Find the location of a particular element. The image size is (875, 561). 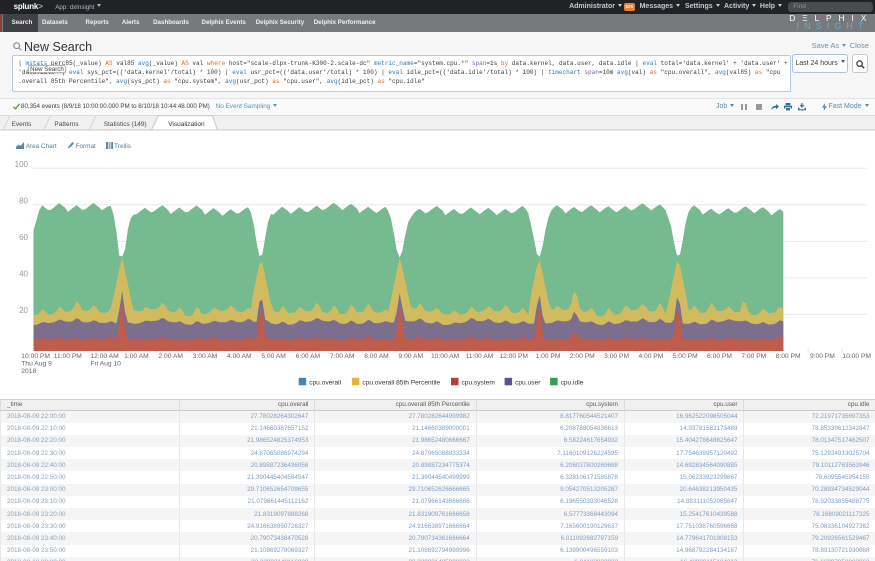

svg-text: Visualization is located at coordinates (186, 124).